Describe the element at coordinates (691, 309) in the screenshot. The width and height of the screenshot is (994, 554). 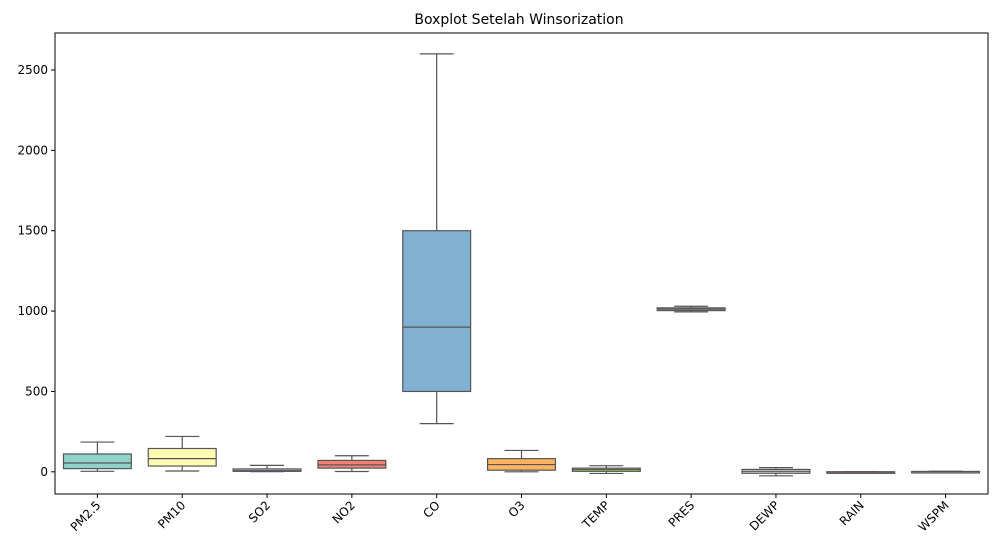
I see `box-pres` at that location.